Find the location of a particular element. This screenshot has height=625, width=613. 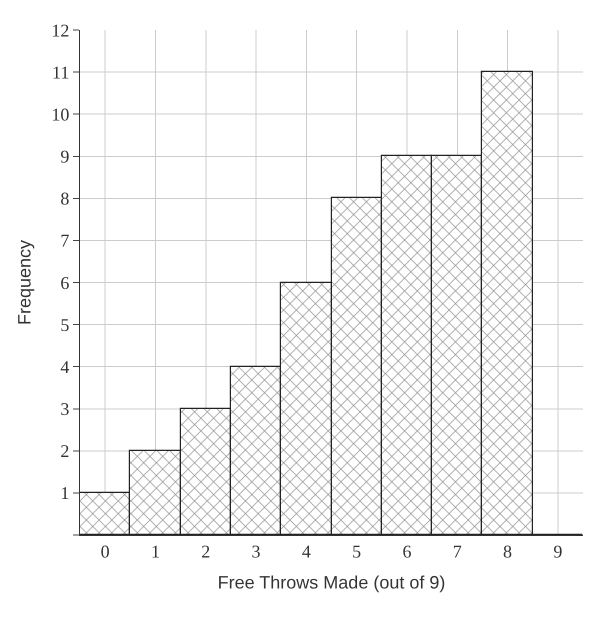

x-tick-label: 4 is located at coordinates (306, 552).